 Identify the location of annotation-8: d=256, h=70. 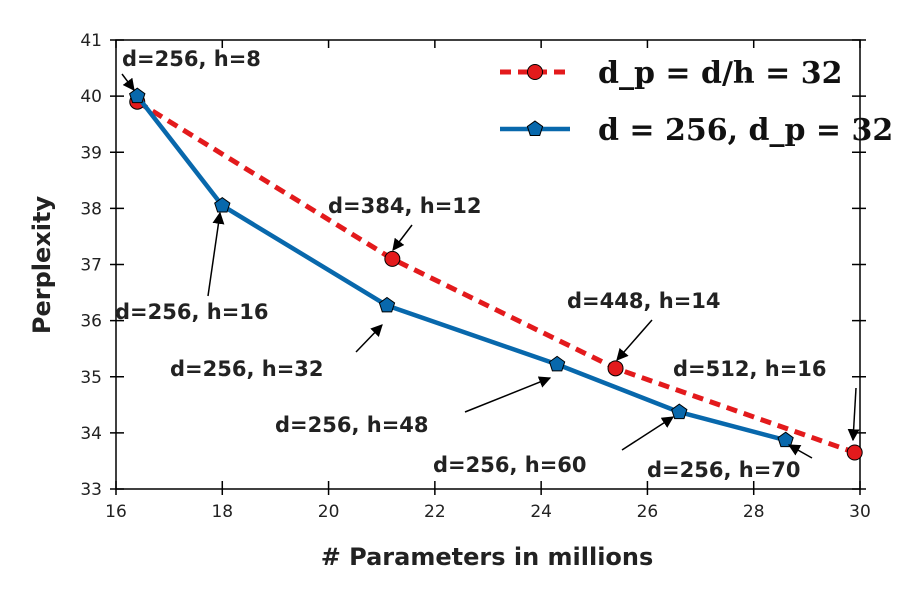
(730, 463).